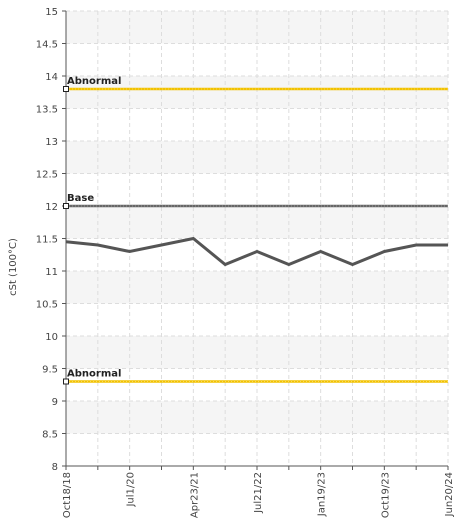 The height and width of the screenshot is (528, 454). I want to click on y-tick-labels: 8 8.5 9 9.5 10 10.5 11 11.5 12 12.5 13 13.5 14 14.5 15, so click(47, 240).